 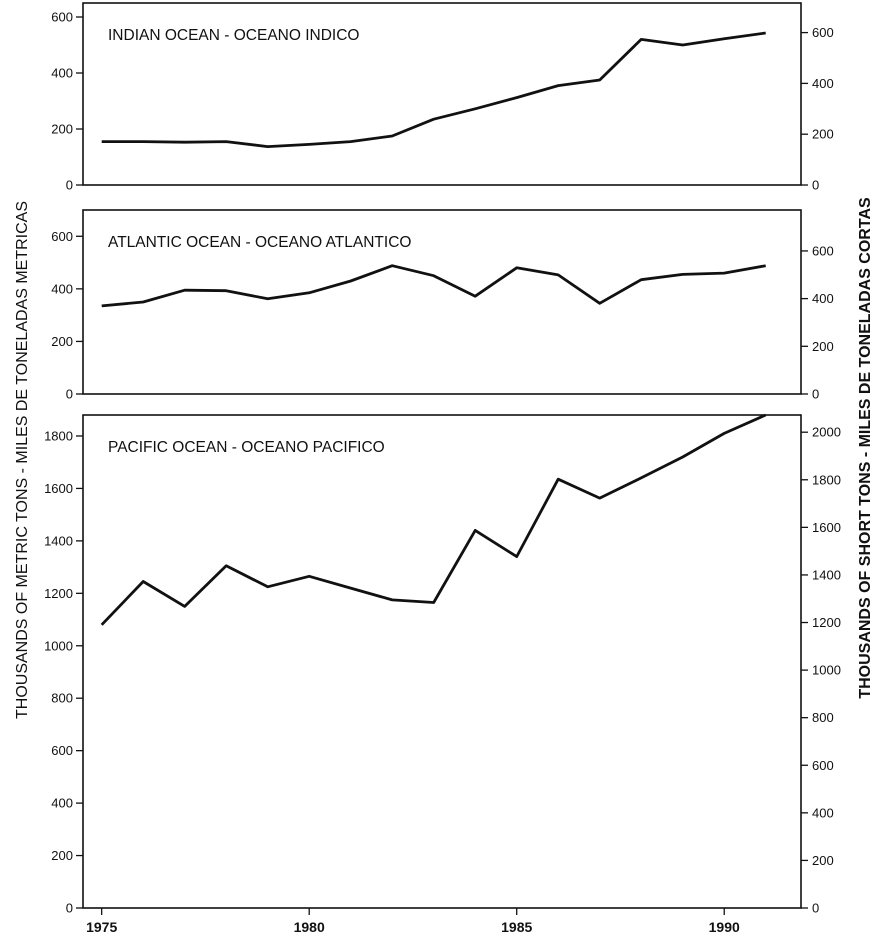 What do you see at coordinates (233, 35) in the screenshot?
I see `panel-title: INDIAN OCEAN - OCEANO INDICO` at bounding box center [233, 35].